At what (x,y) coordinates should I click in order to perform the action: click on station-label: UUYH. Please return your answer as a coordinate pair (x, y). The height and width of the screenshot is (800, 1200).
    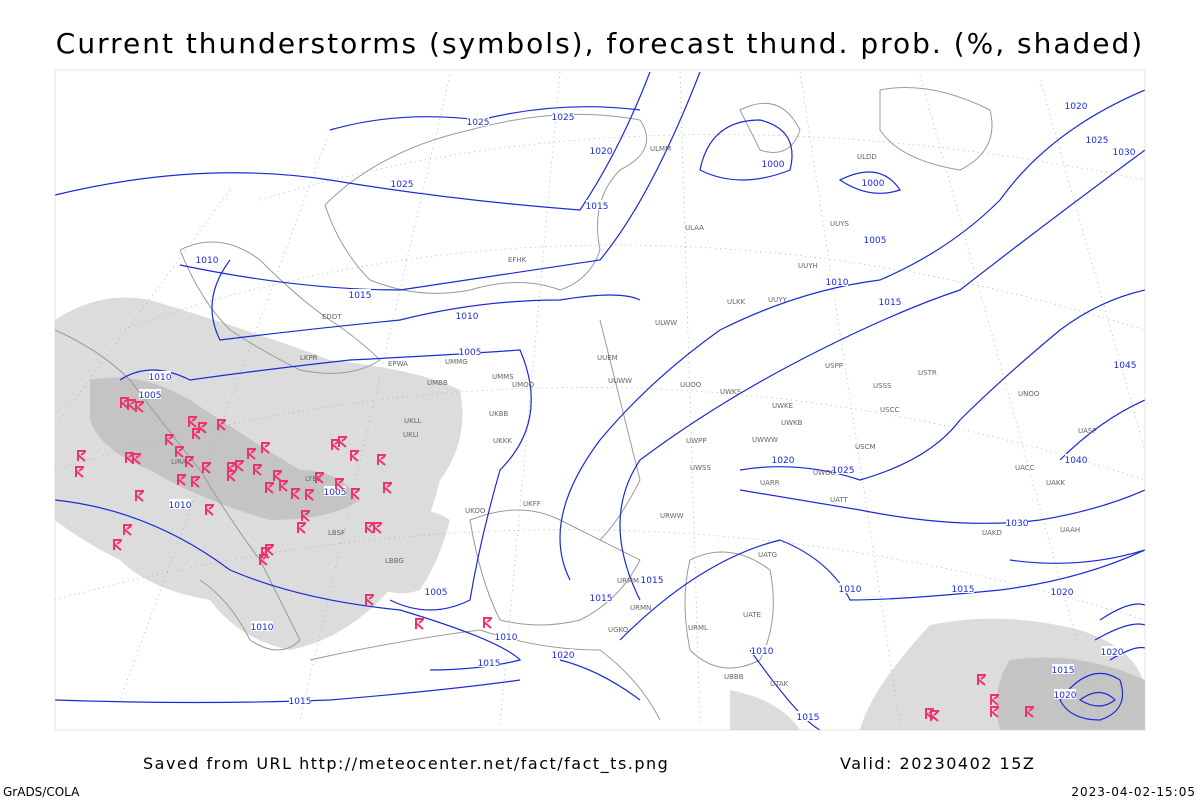
    Looking at the image, I should click on (808, 266).